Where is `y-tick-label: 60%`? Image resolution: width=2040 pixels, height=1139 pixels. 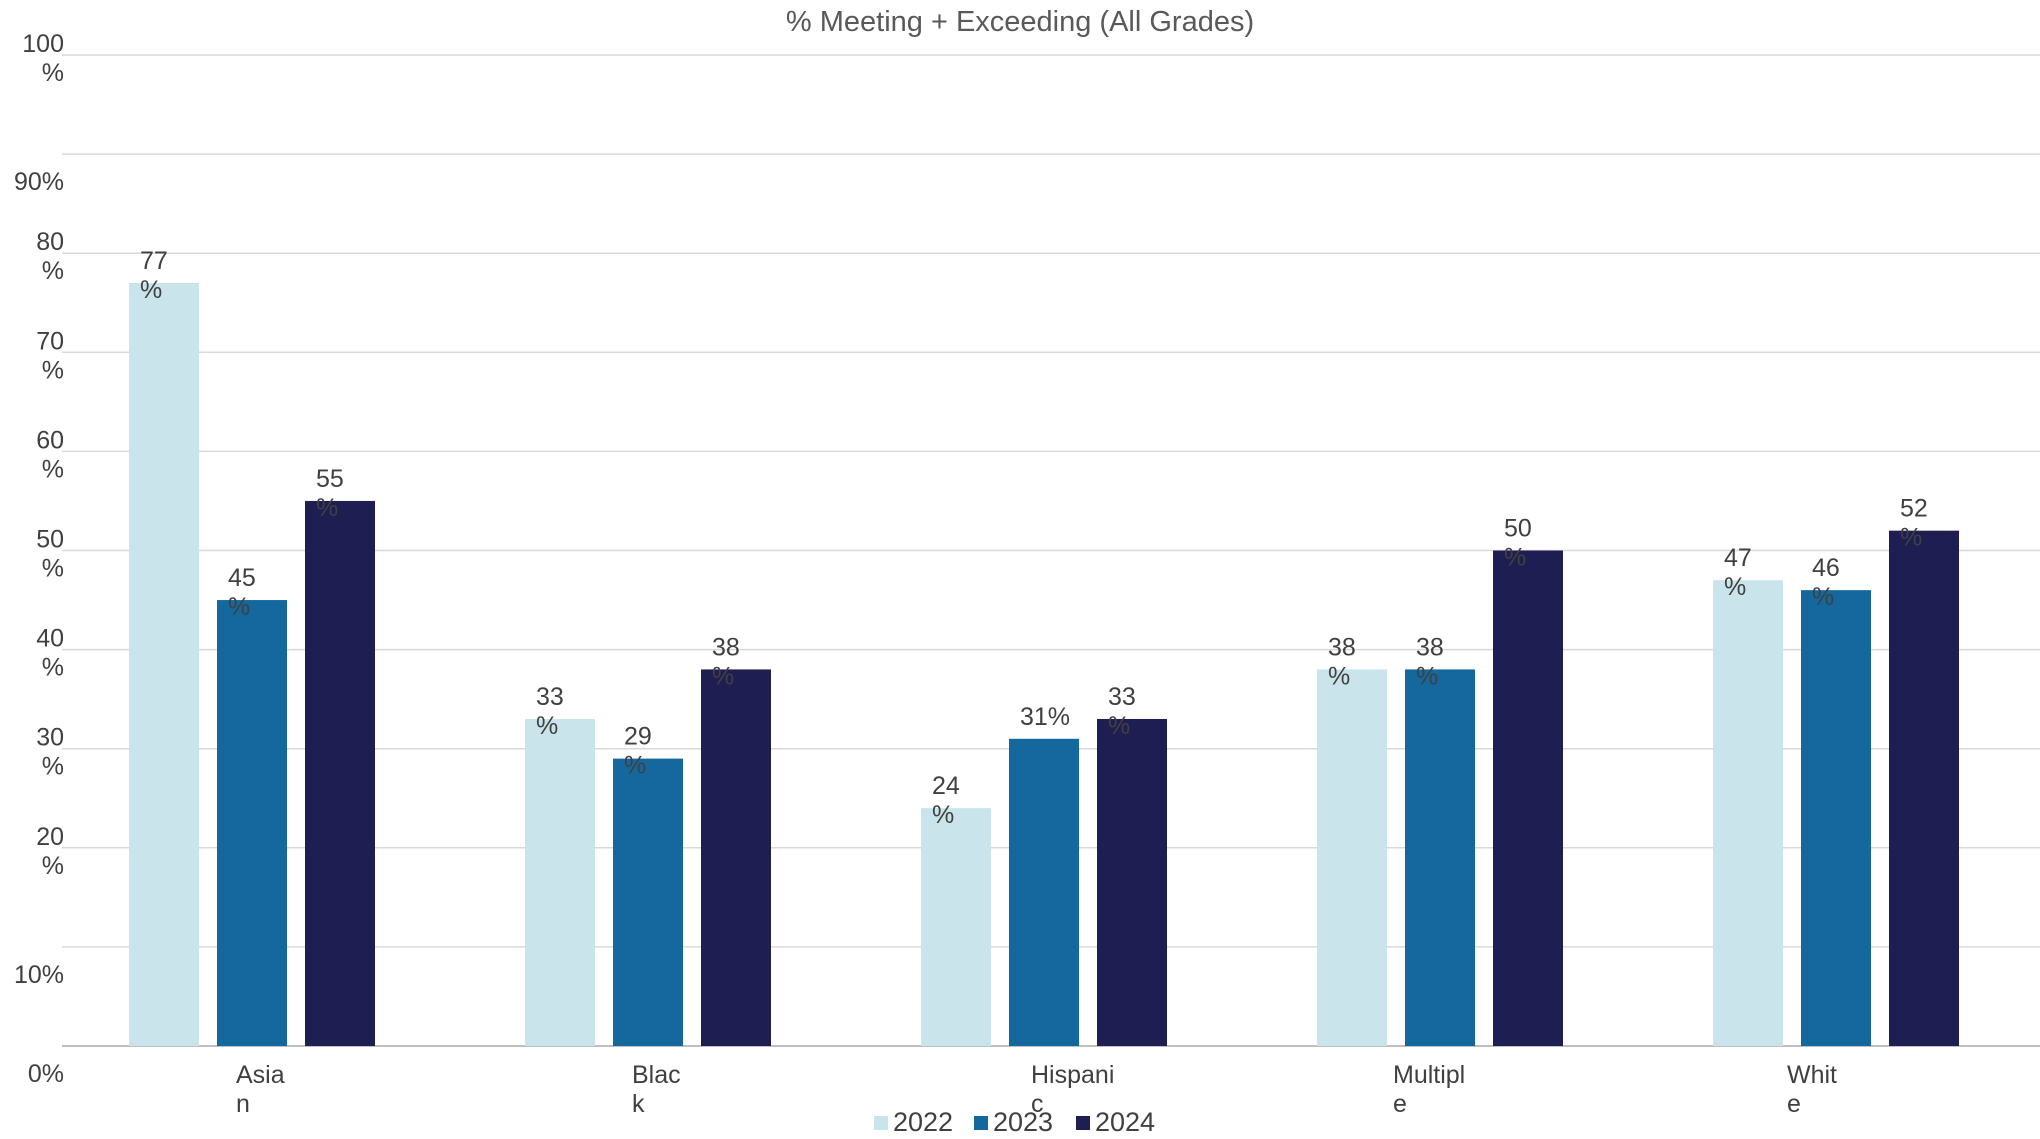
y-tick-label: 60% is located at coordinates (50, 454).